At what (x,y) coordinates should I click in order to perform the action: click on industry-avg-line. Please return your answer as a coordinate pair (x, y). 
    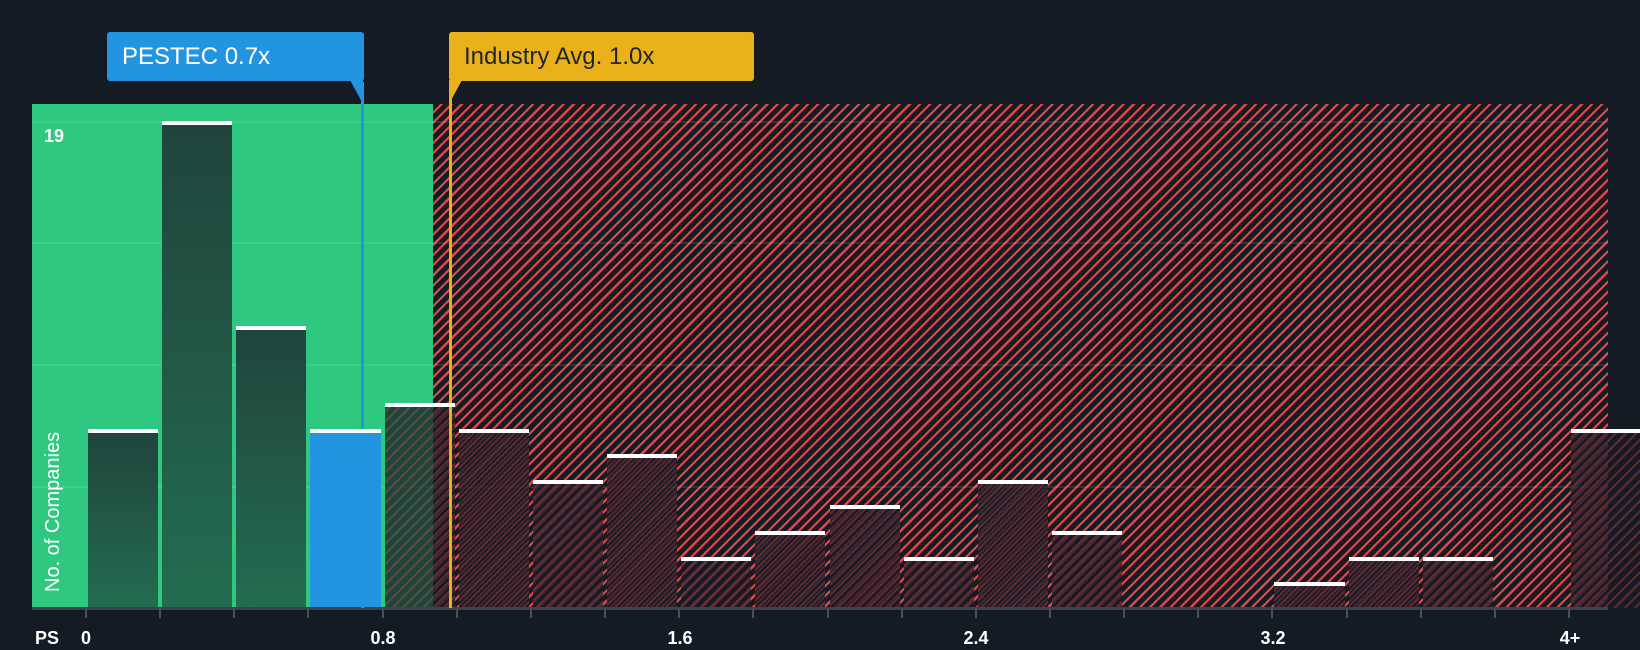
    Looking at the image, I should click on (450, 345).